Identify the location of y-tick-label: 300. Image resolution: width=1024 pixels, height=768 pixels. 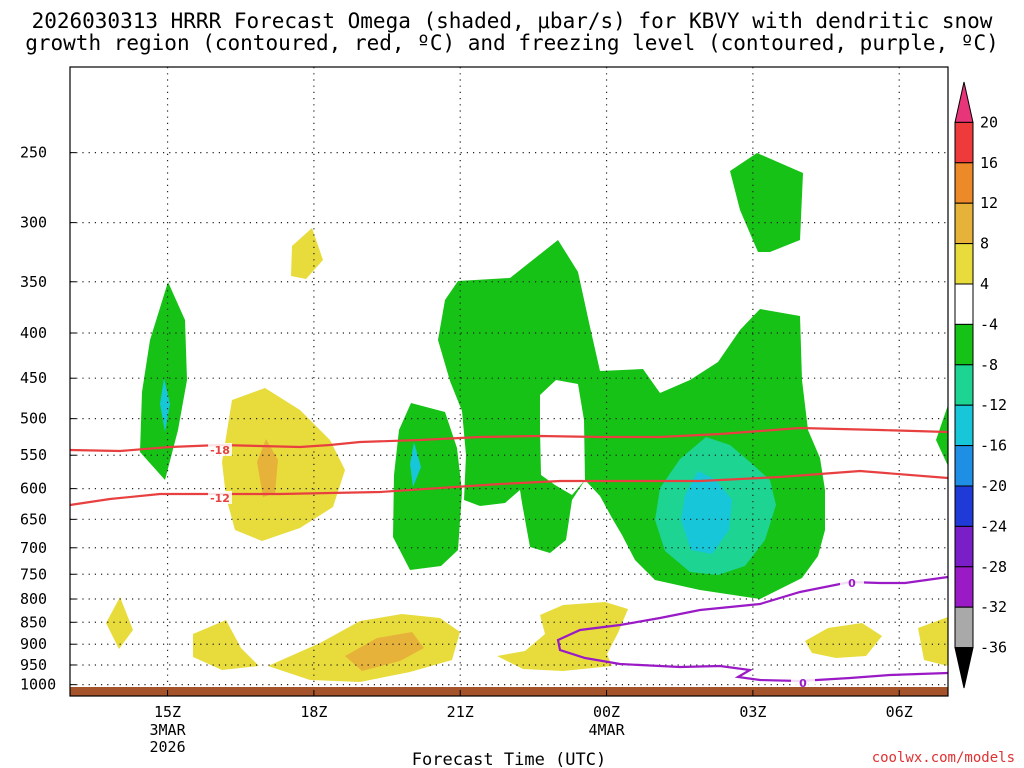
(33, 223).